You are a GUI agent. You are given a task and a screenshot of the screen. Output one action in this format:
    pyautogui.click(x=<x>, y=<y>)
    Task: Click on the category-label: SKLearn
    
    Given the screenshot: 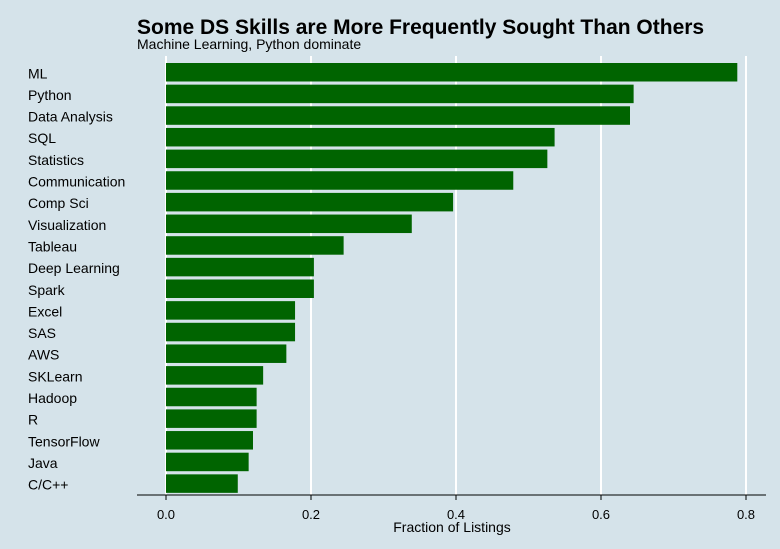 What is the action you would take?
    pyautogui.click(x=55, y=376)
    